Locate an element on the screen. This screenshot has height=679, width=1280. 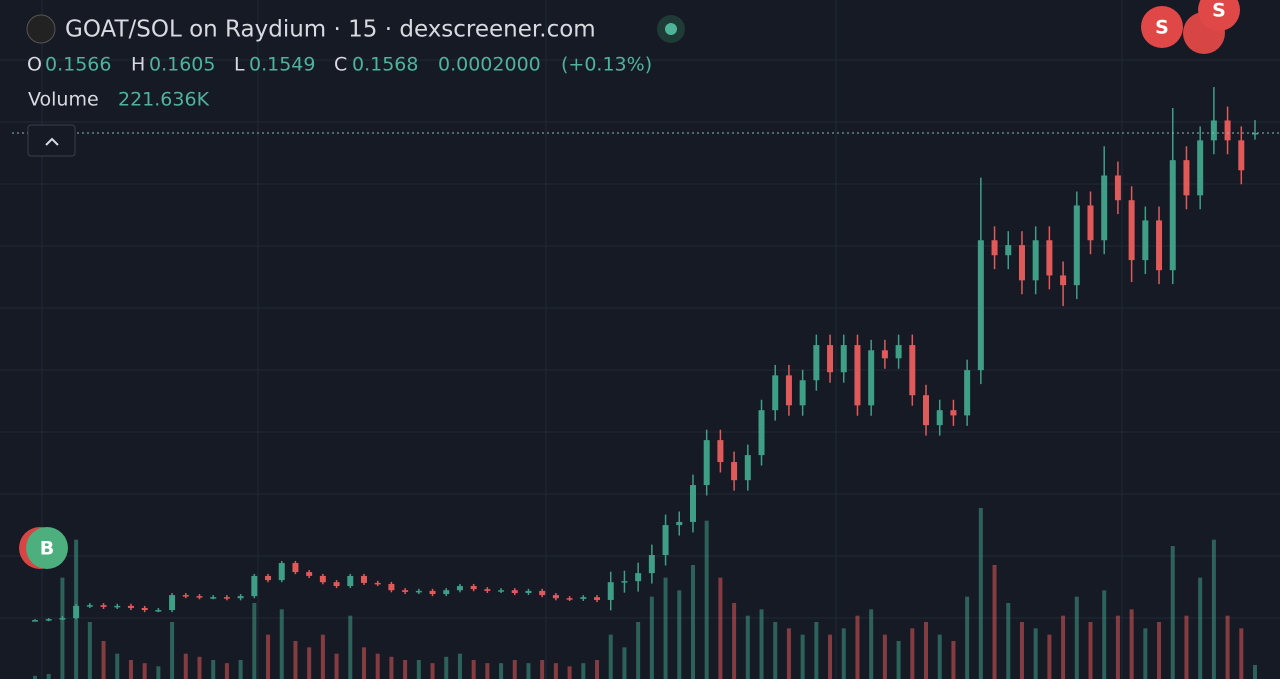
volume-key: Volume is located at coordinates (63, 100).